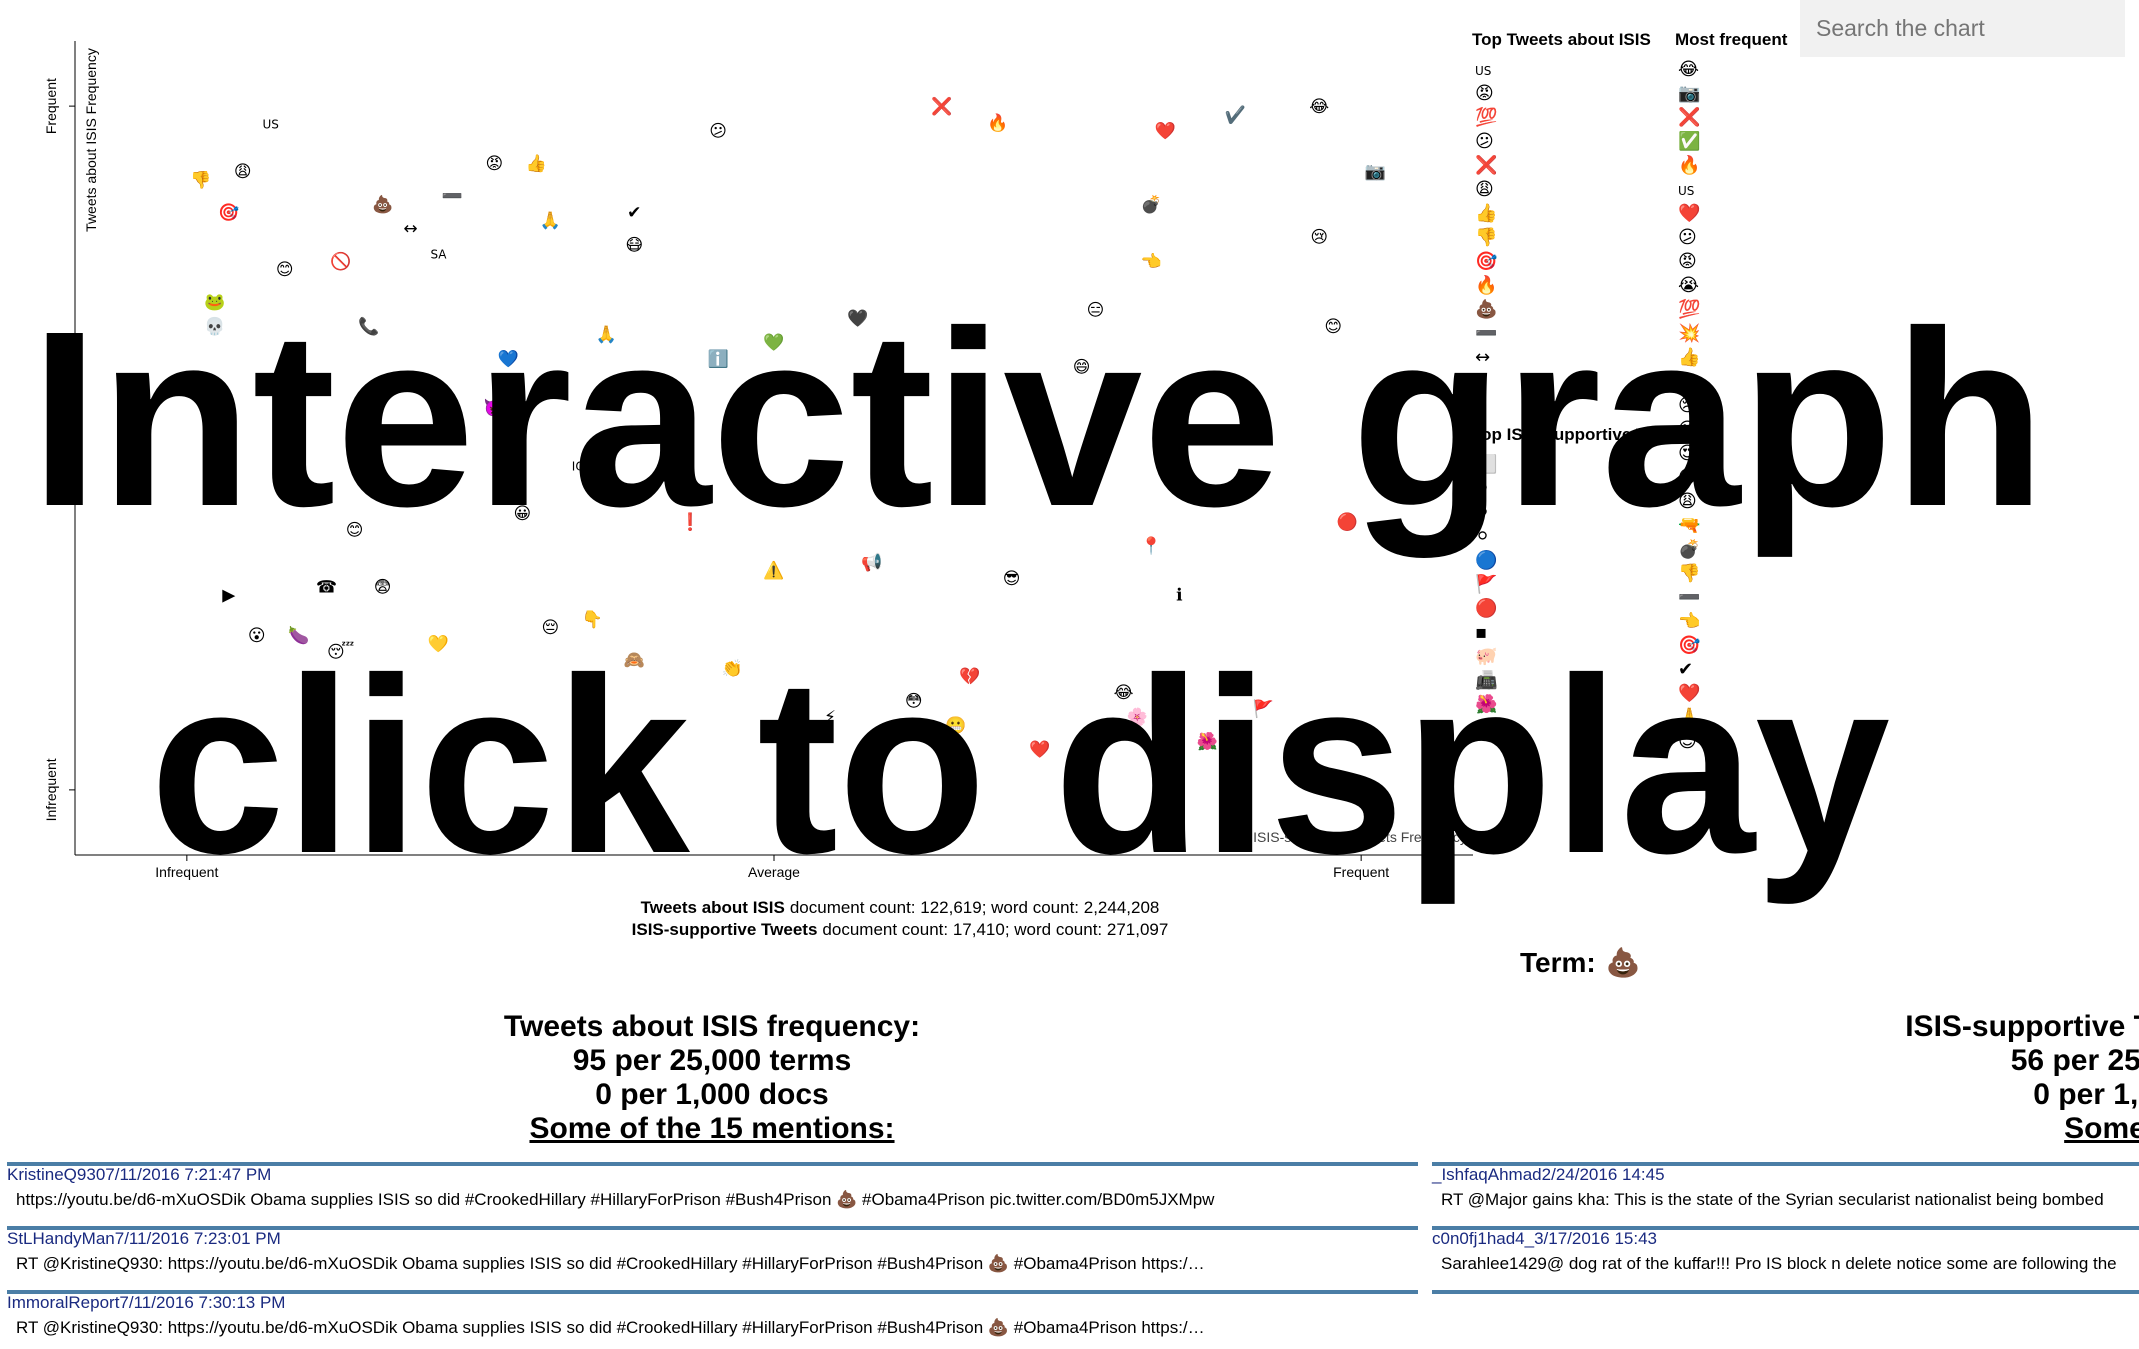 The width and height of the screenshot is (2139, 1349). Describe the element at coordinates (1580, 962) in the screenshot. I see `term: Term: 💩` at that location.